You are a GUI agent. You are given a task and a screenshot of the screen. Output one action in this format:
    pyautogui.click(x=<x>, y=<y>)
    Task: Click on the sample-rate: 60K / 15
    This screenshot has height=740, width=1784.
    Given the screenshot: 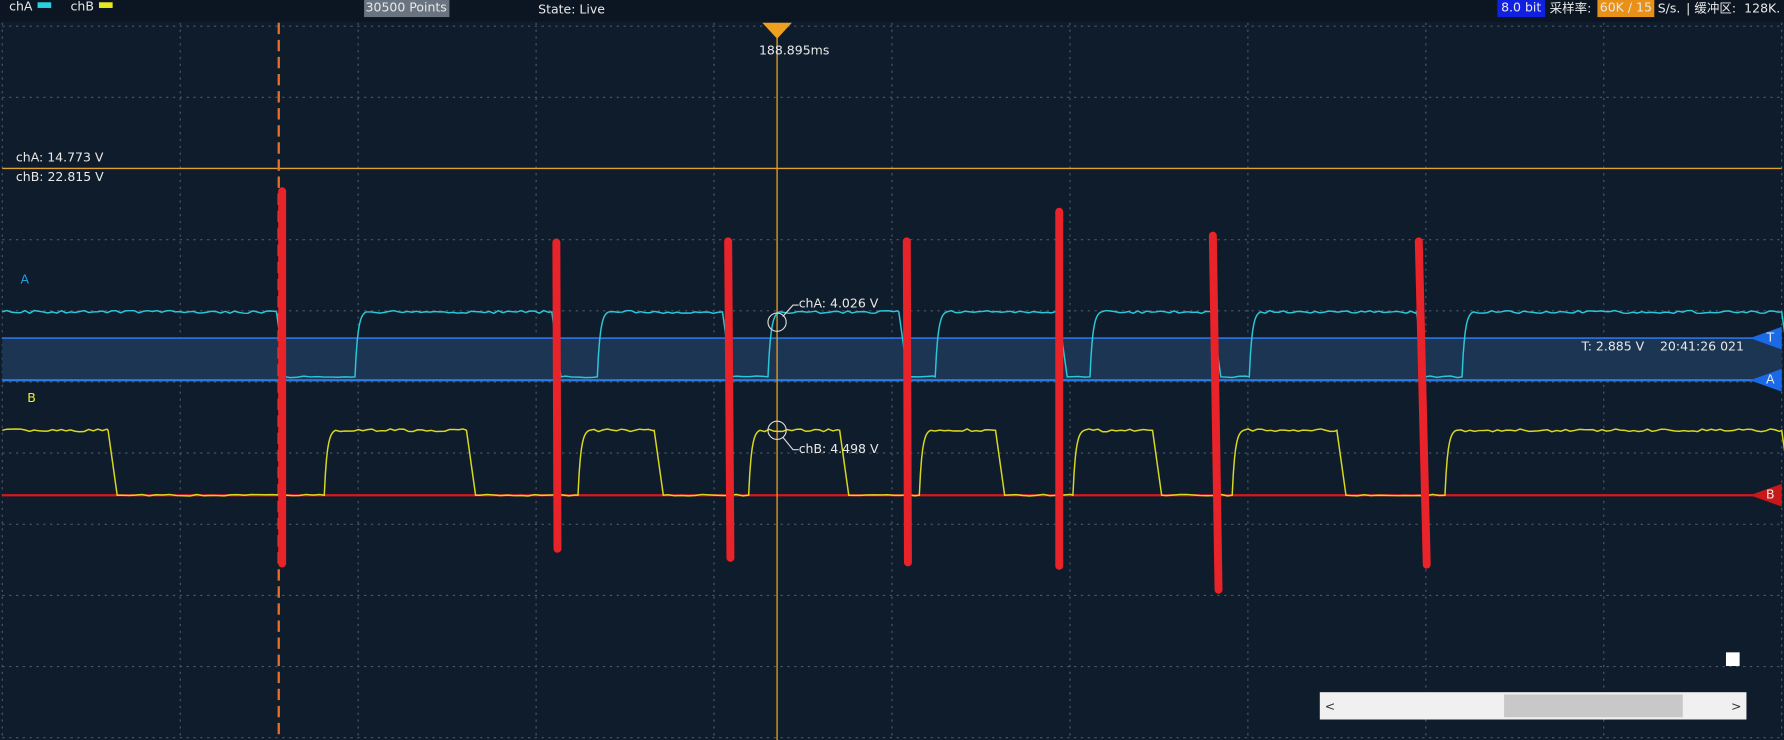 What is the action you would take?
    pyautogui.click(x=1626, y=7)
    